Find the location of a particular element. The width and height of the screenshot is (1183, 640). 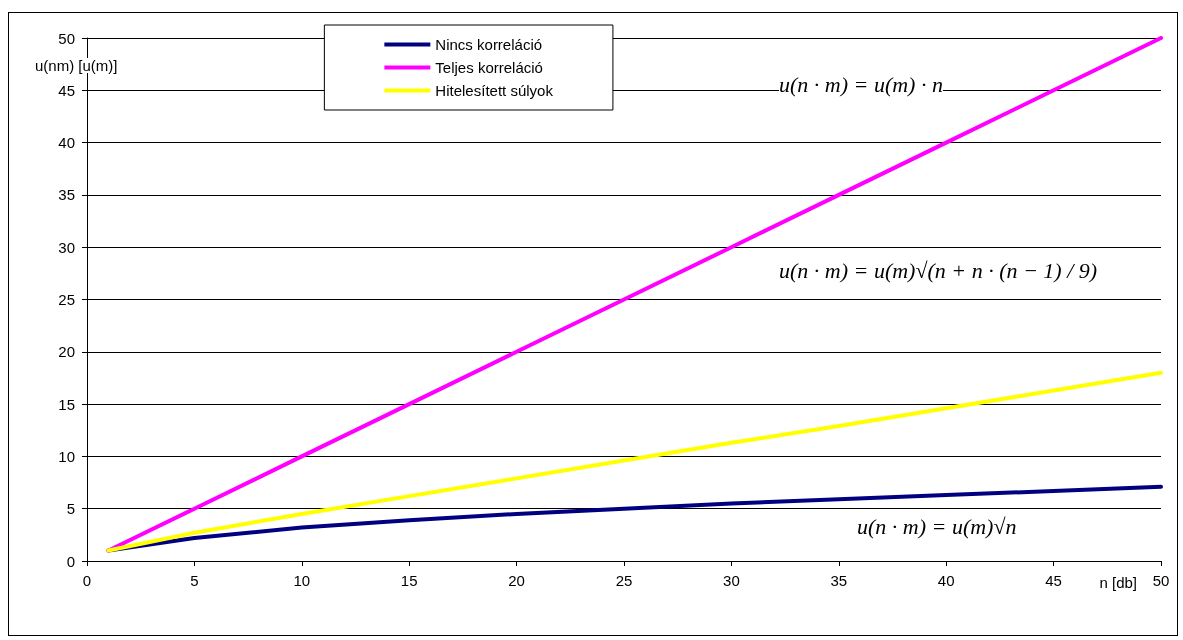

y-tick-label: 40 is located at coordinates (66, 143).